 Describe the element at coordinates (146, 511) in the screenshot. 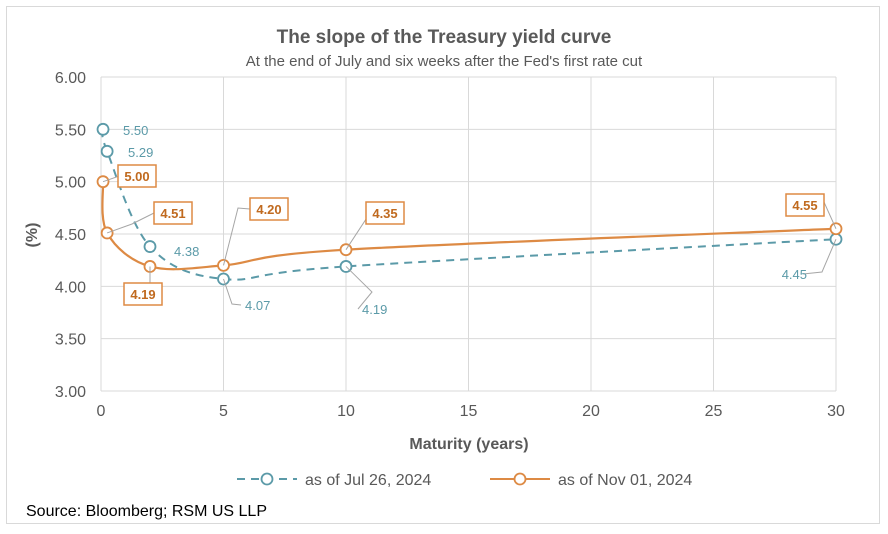

I see `source-note: Source: Bloomberg; RSM US LLP` at that location.